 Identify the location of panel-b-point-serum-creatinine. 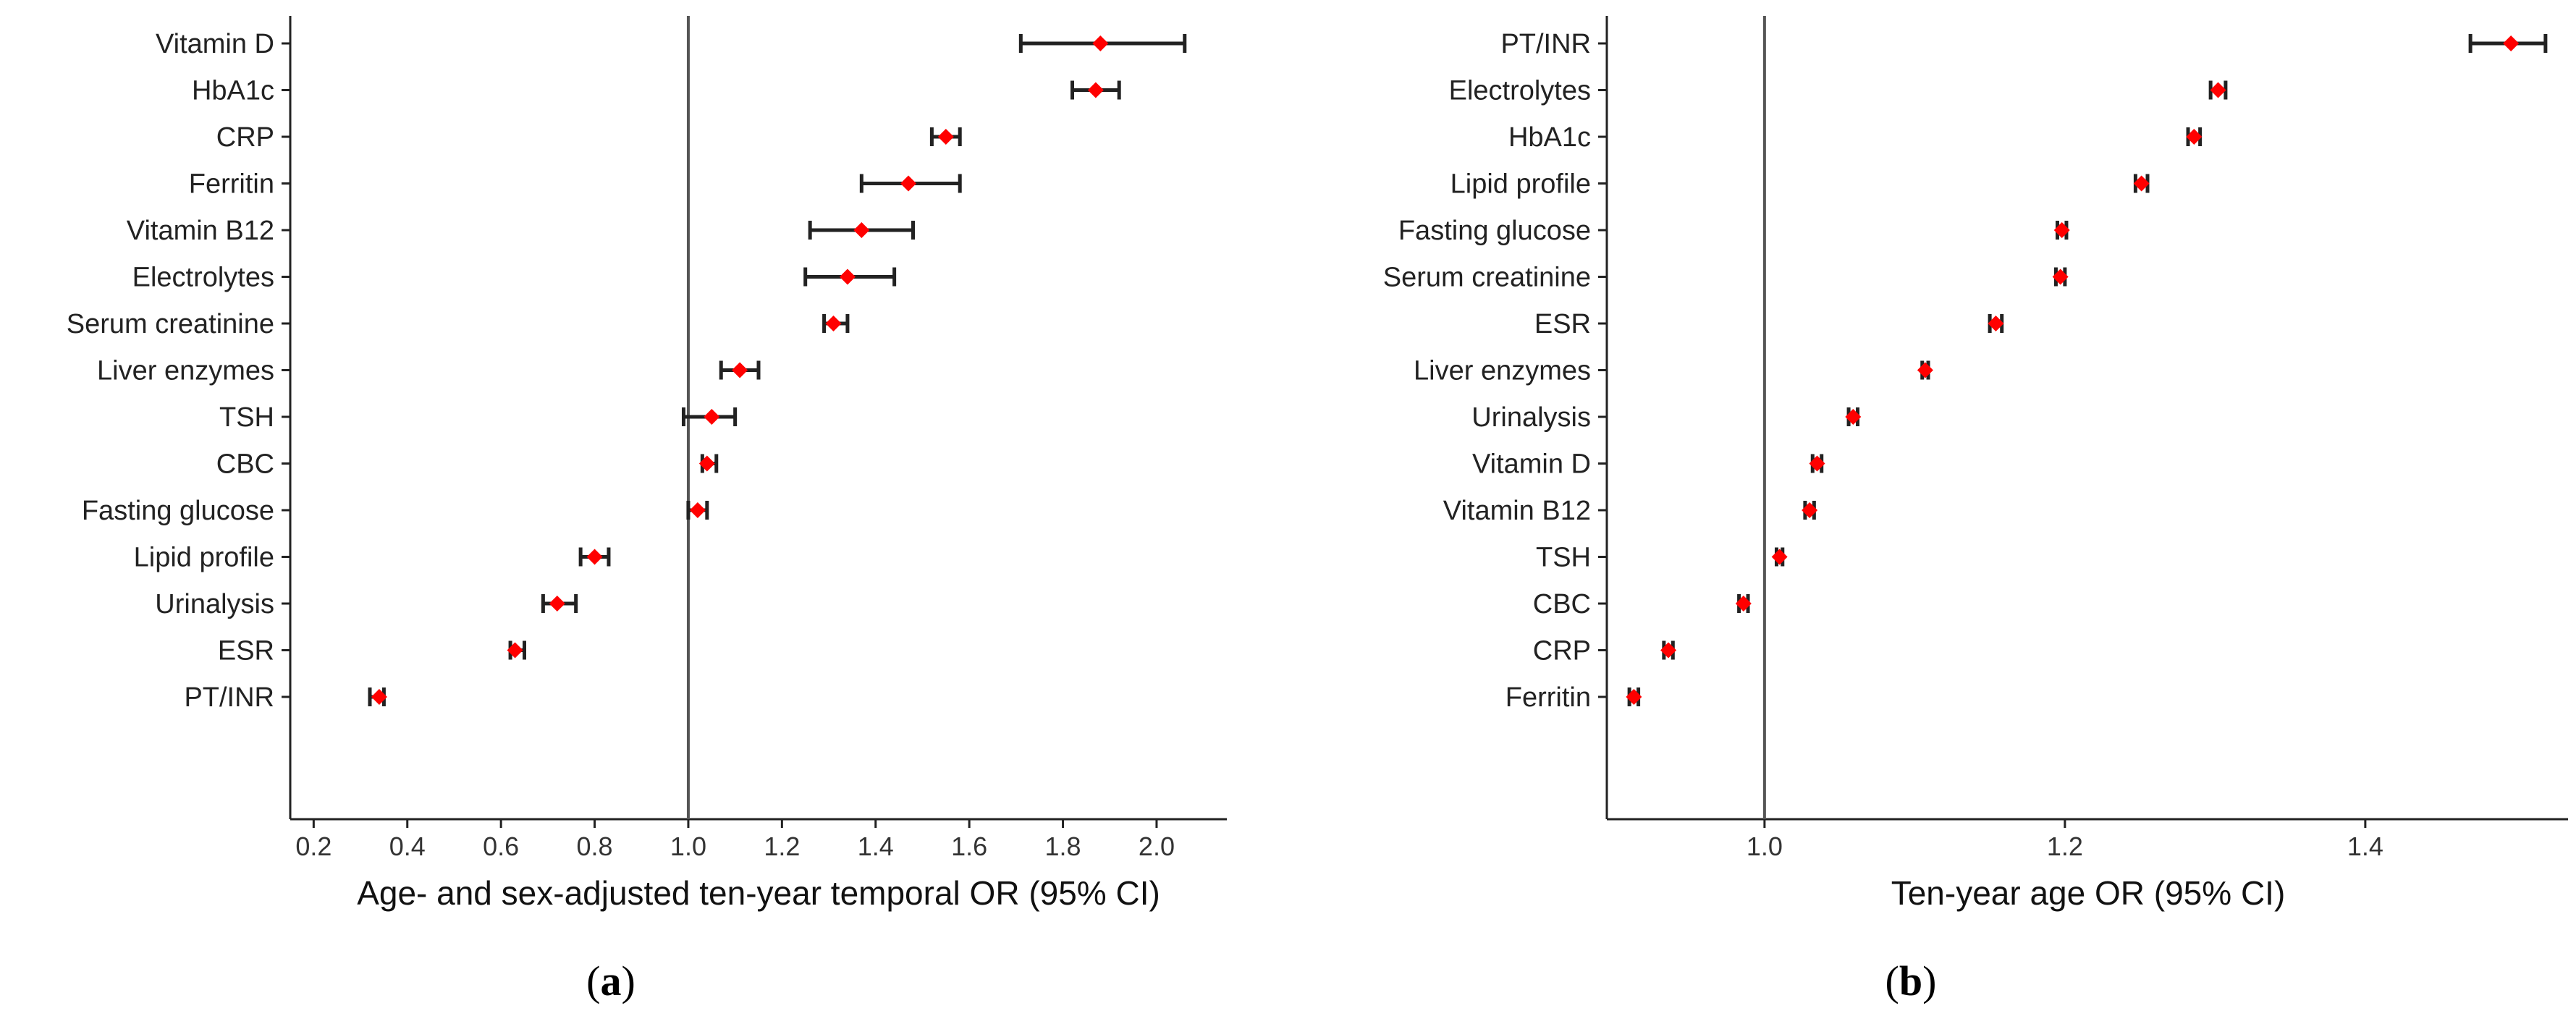
(2060, 276).